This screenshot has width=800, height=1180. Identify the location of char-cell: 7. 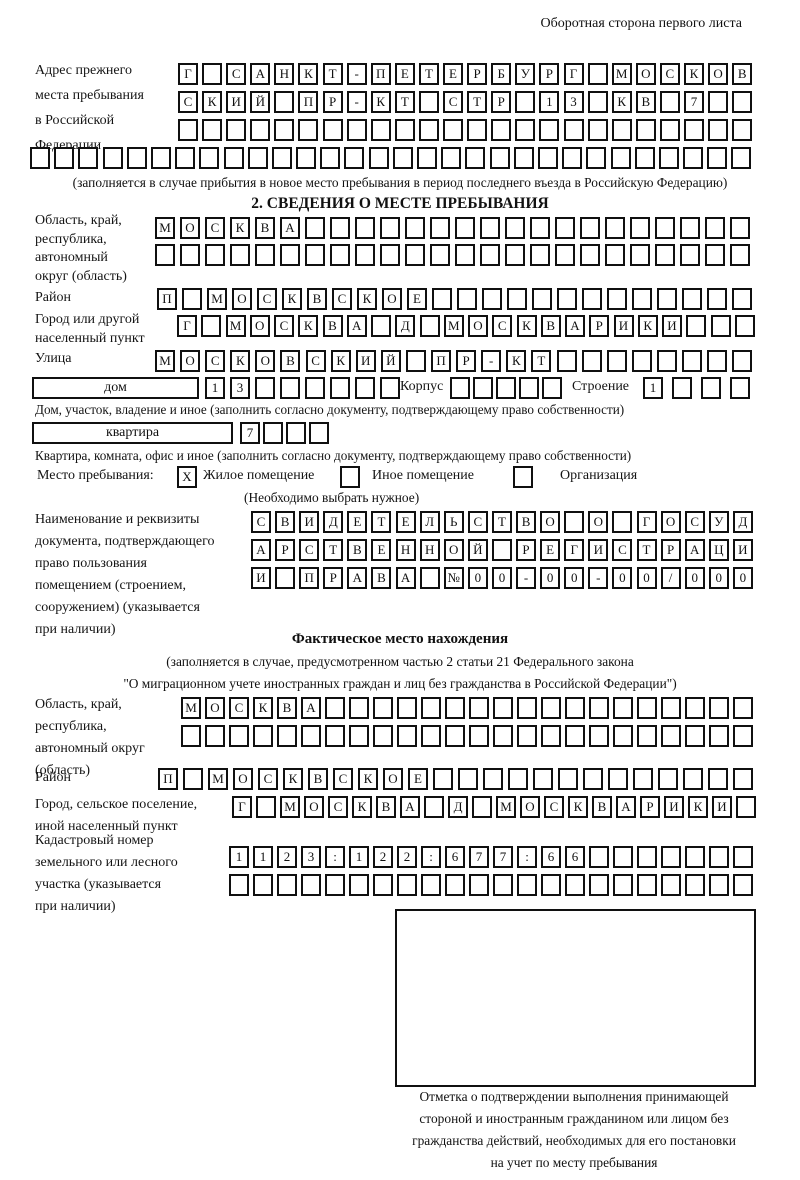
(479, 857).